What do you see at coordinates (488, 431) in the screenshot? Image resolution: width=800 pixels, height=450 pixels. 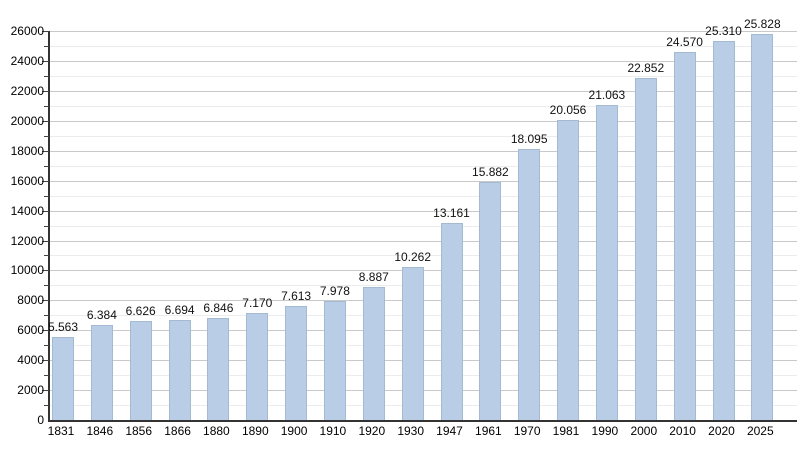 I see `x-tick-label: 1961` at bounding box center [488, 431].